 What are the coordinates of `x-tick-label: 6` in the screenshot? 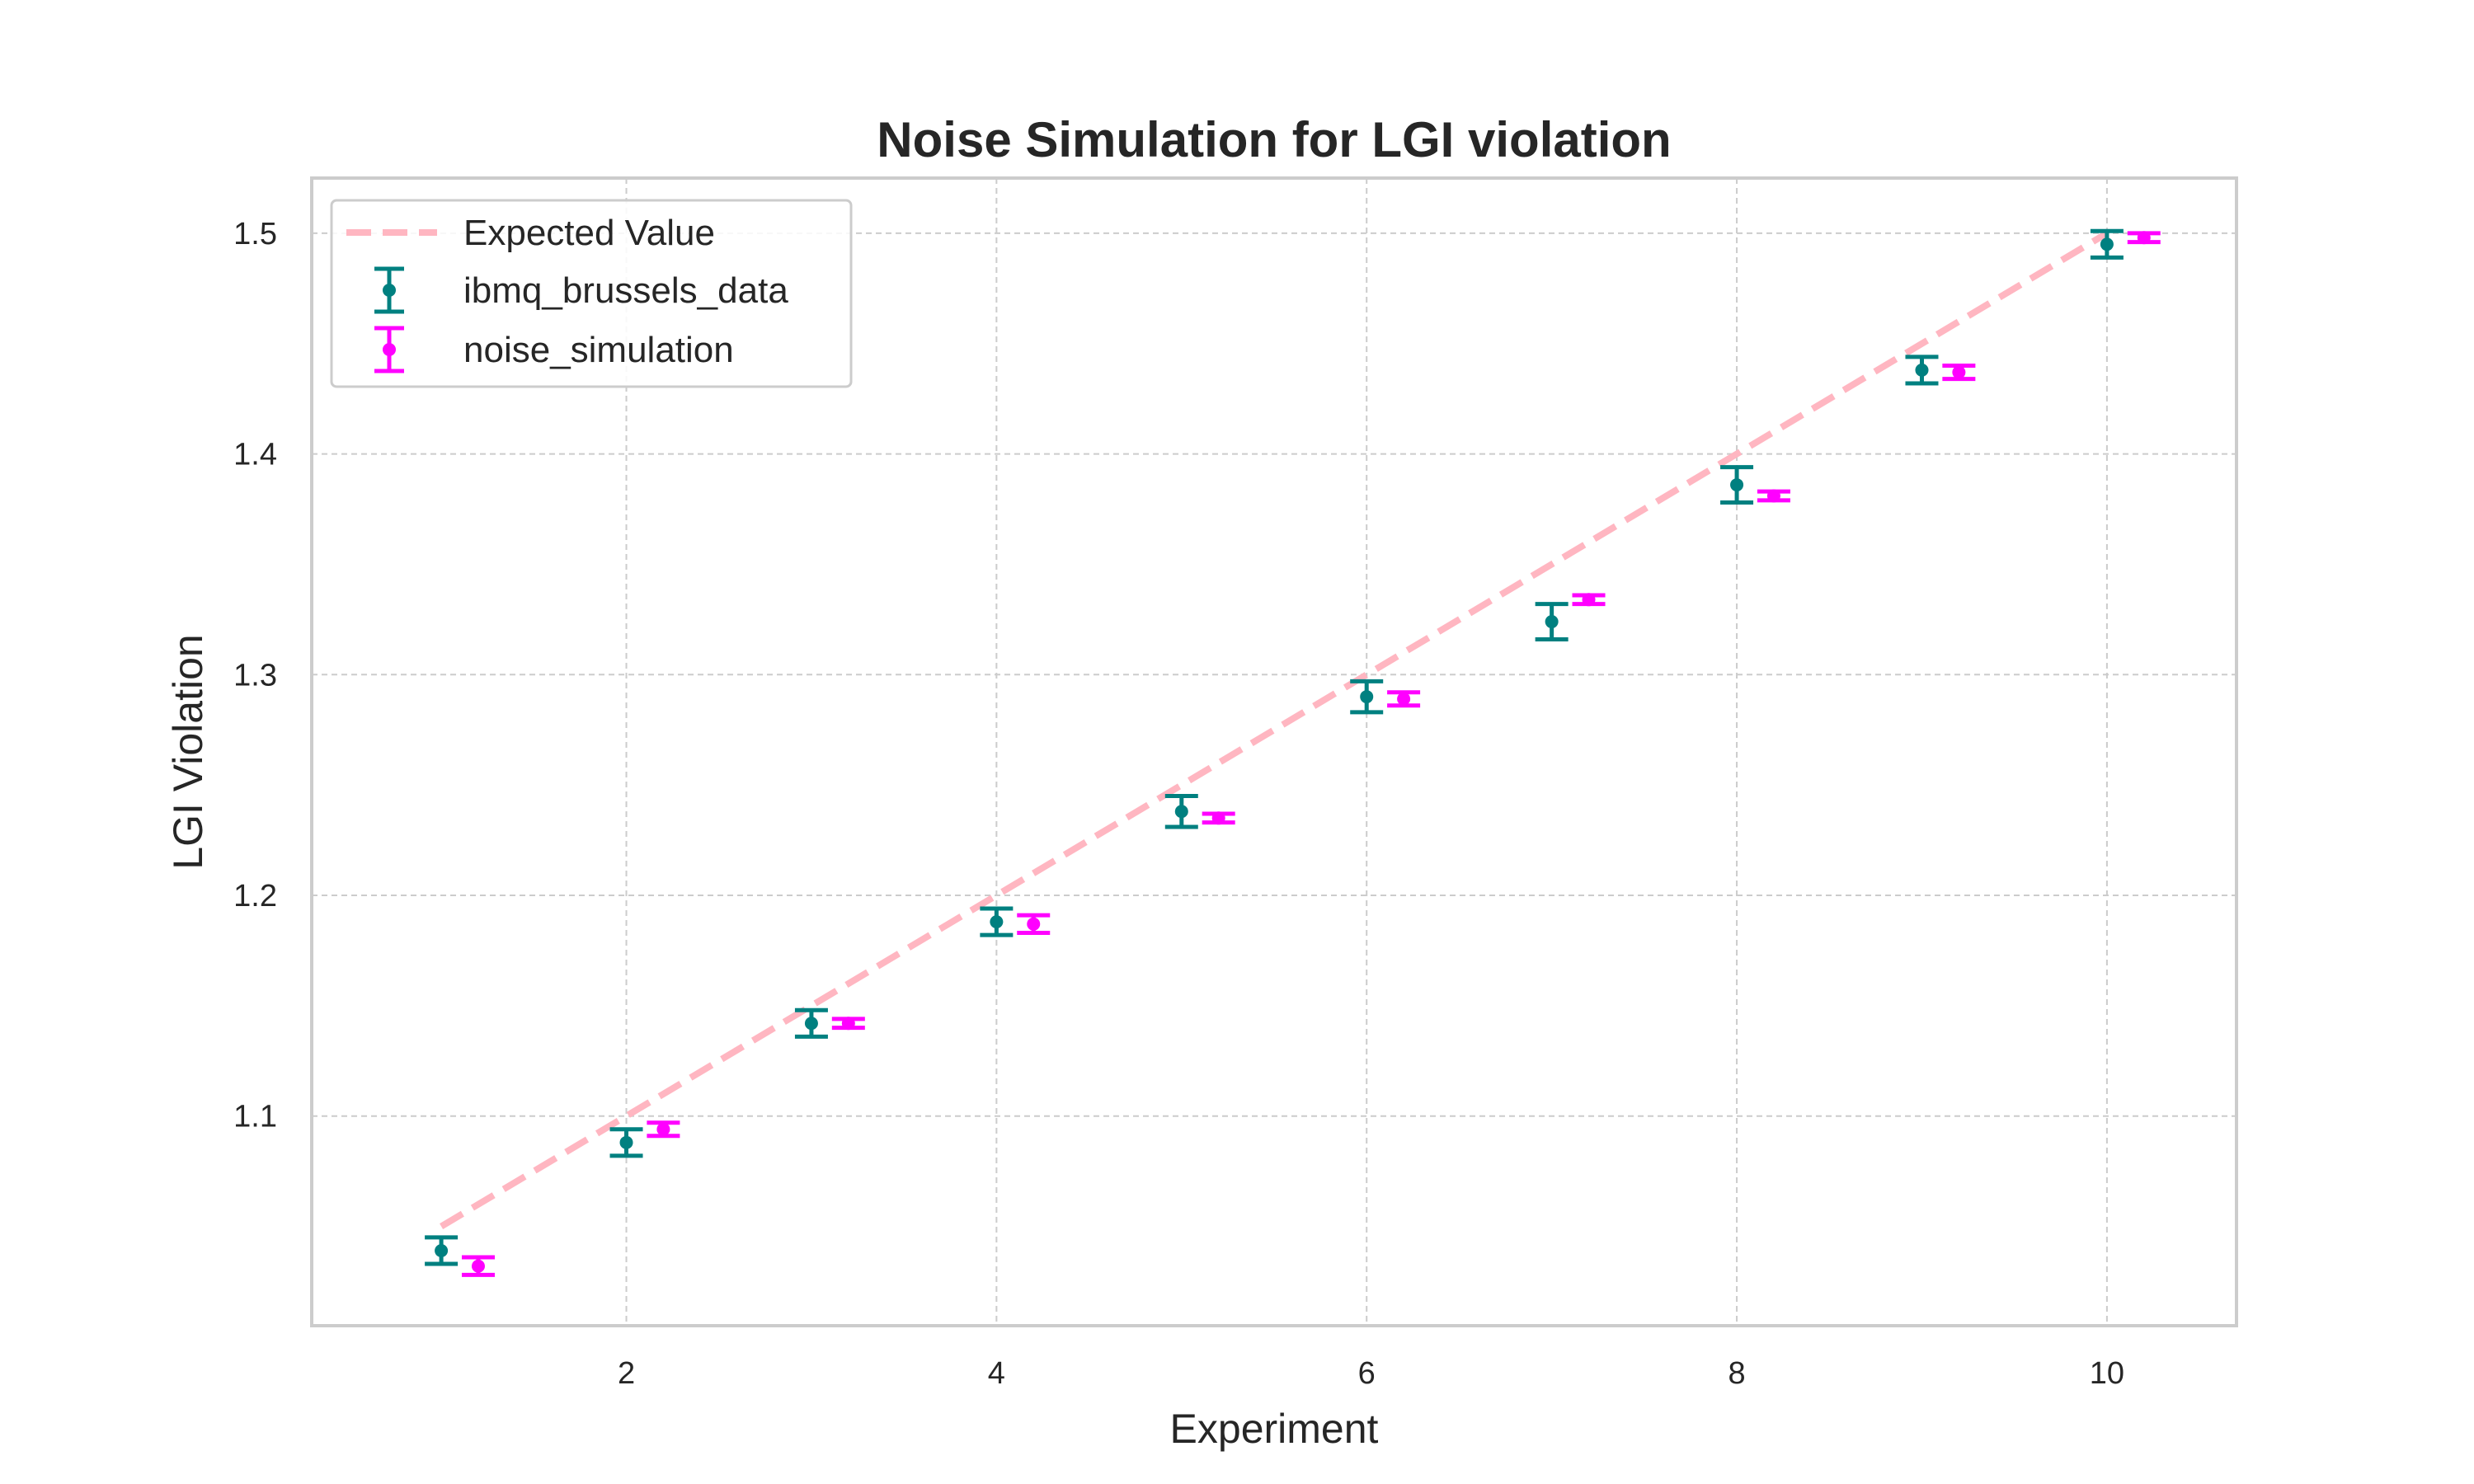 It's located at (1367, 1373).